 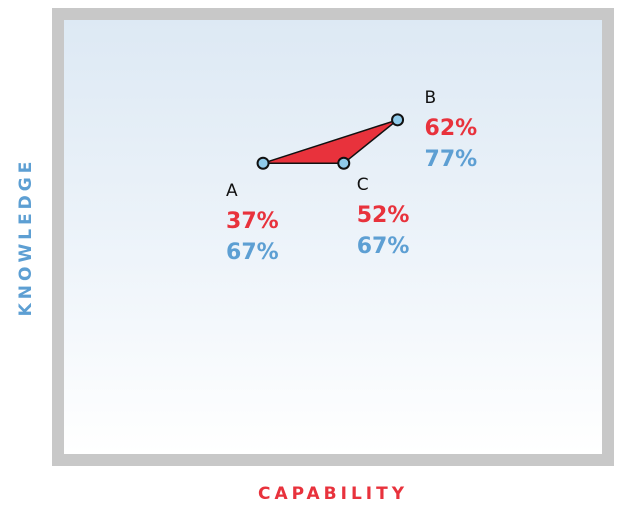 What do you see at coordinates (398, 120) in the screenshot?
I see `point-marker-b` at bounding box center [398, 120].